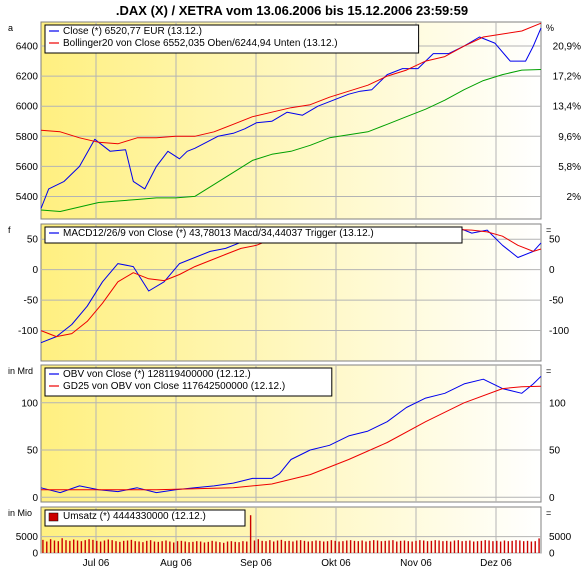 Image resolution: width=585 pixels, height=572 pixels. I want to click on y-tick-label-right: -50, so click(556, 301).